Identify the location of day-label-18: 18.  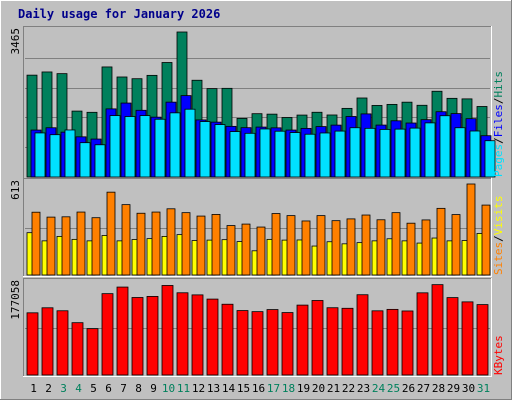
(288, 388).